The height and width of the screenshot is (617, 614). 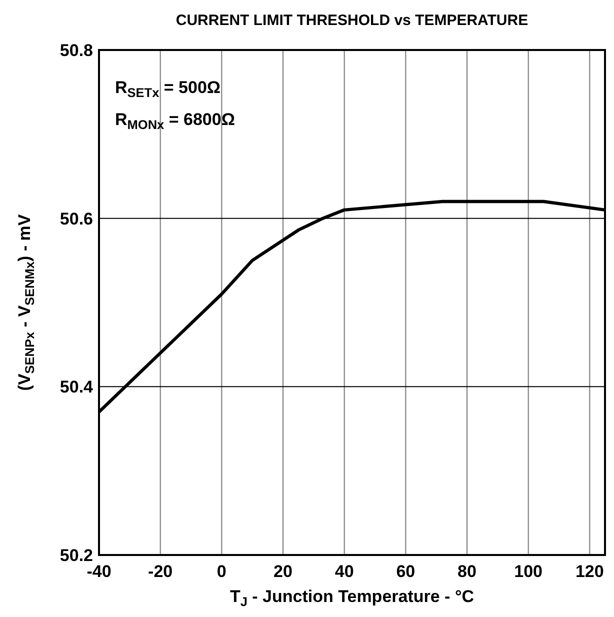 What do you see at coordinates (467, 571) in the screenshot?
I see `x-tick-label: 80` at bounding box center [467, 571].